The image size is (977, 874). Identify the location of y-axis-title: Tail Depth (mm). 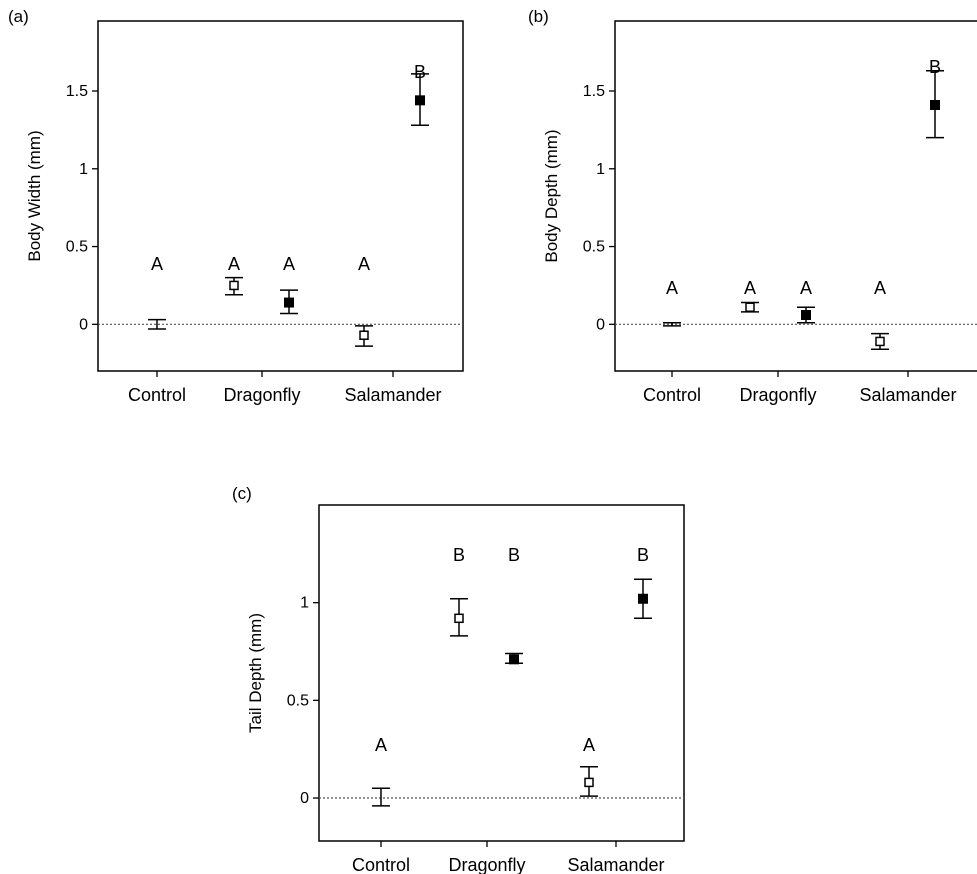
(255, 673).